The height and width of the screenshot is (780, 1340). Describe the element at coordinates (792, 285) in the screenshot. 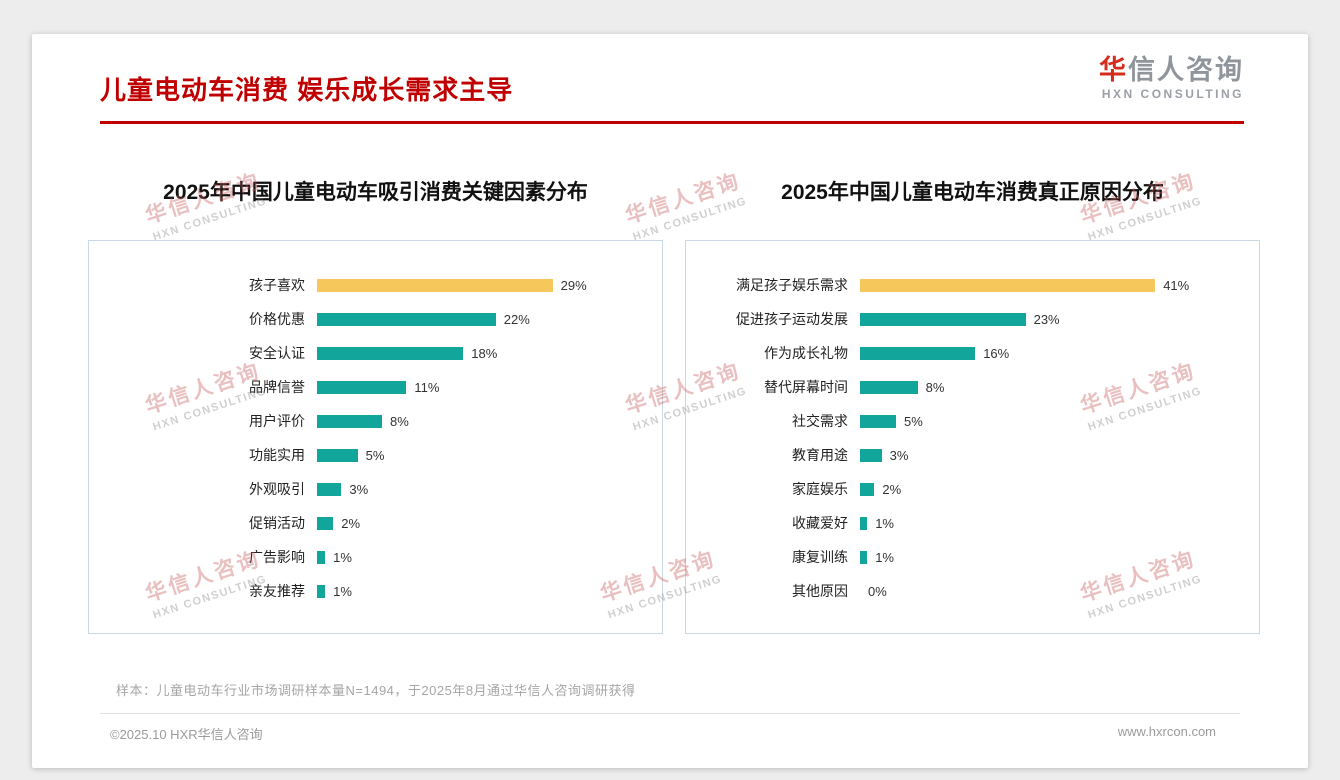

I see `bar-label: 满足孩子娱乐需求` at that location.